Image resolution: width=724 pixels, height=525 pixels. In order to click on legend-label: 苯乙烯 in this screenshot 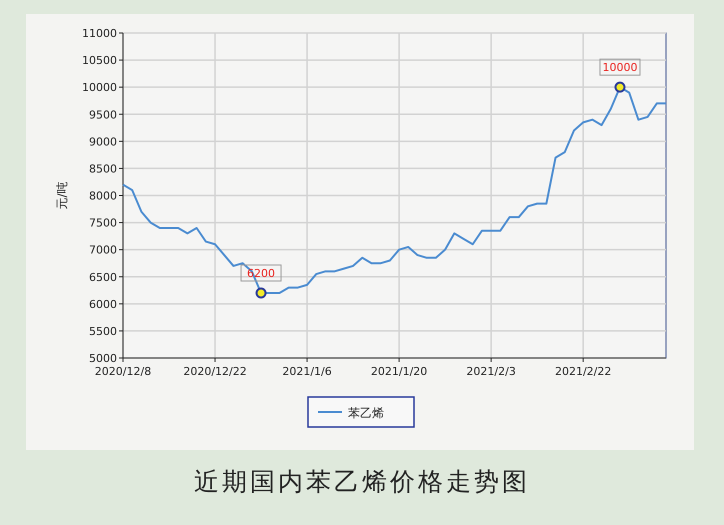, I will do `click(366, 413)`.